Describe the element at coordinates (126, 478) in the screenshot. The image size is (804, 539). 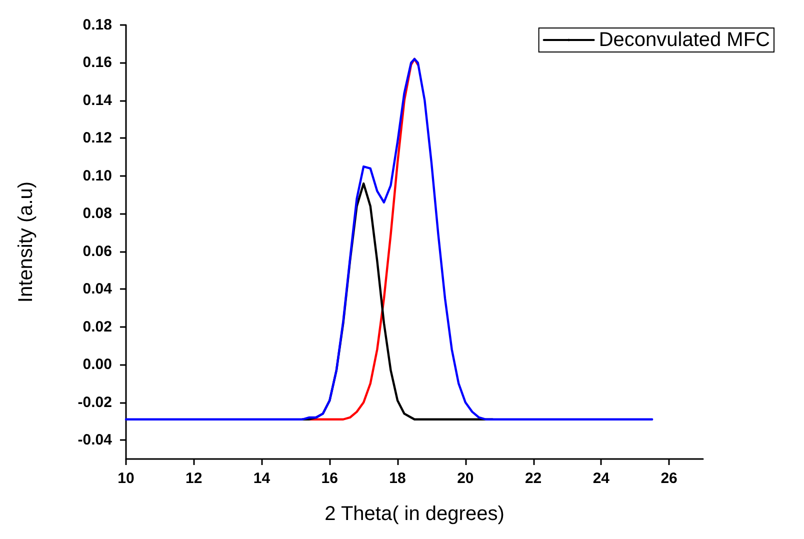
I see `x-tick-label: 10` at that location.